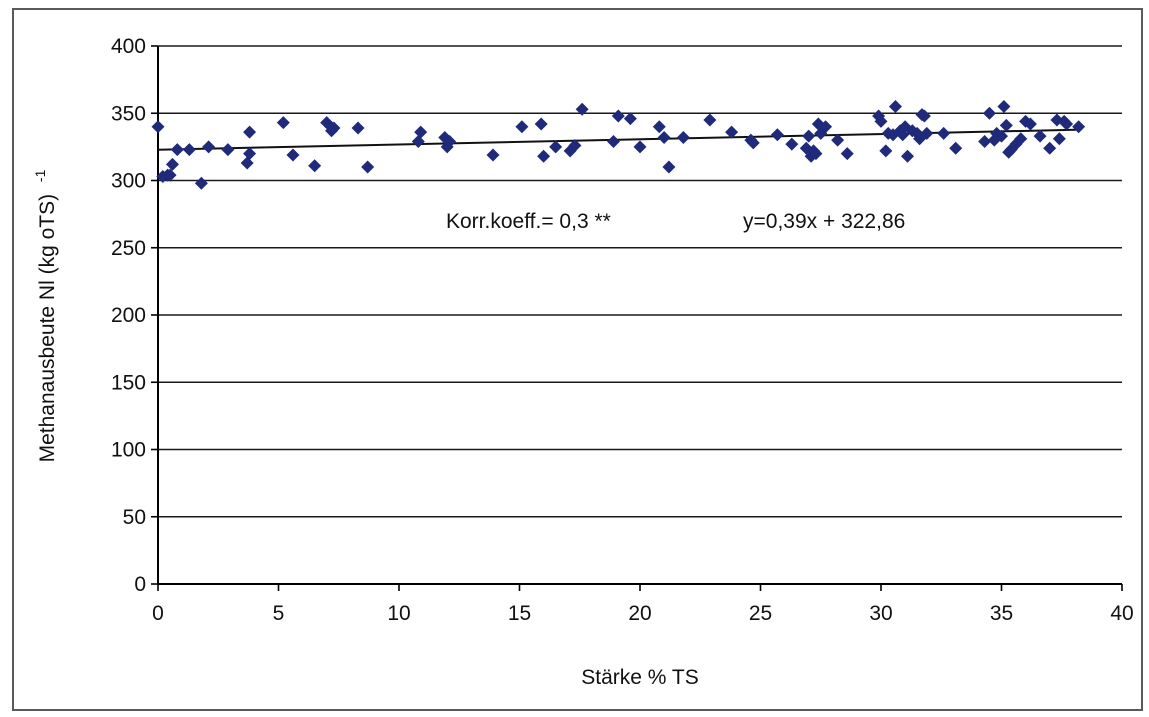  I want to click on x-tick-label-30: 30, so click(880, 613).